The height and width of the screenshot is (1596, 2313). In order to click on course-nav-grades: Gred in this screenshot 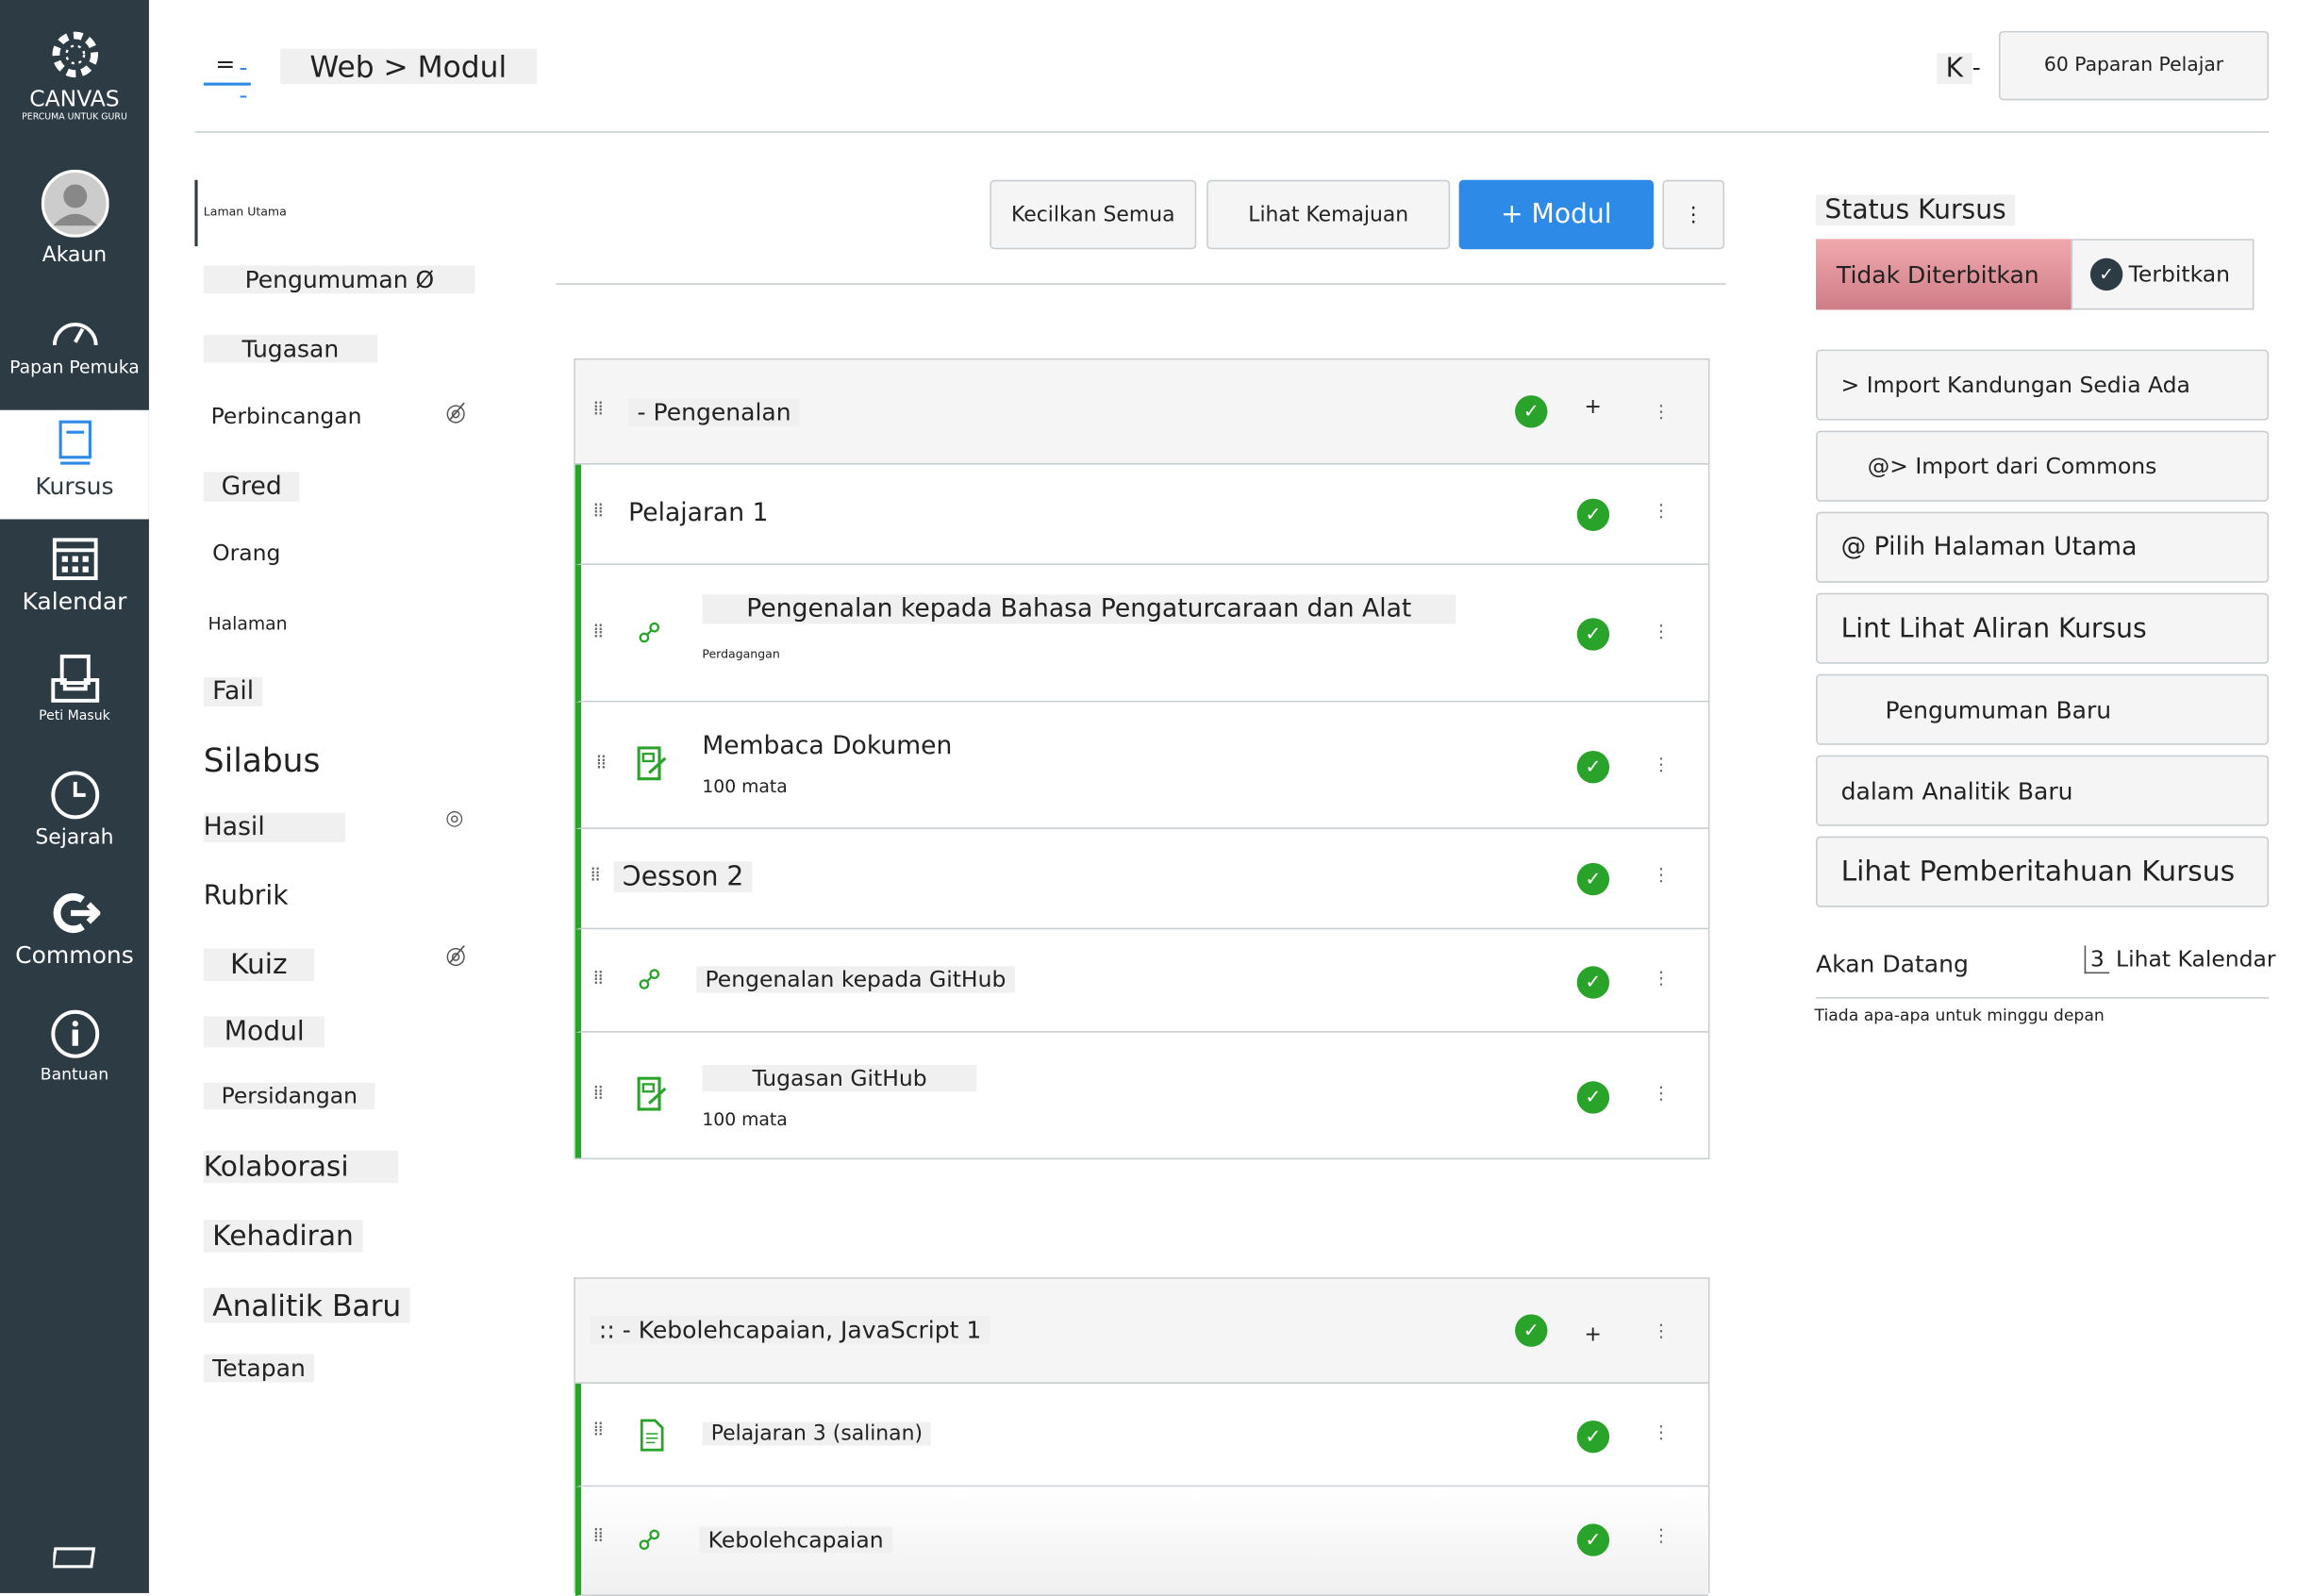, I will do `click(251, 487)`.